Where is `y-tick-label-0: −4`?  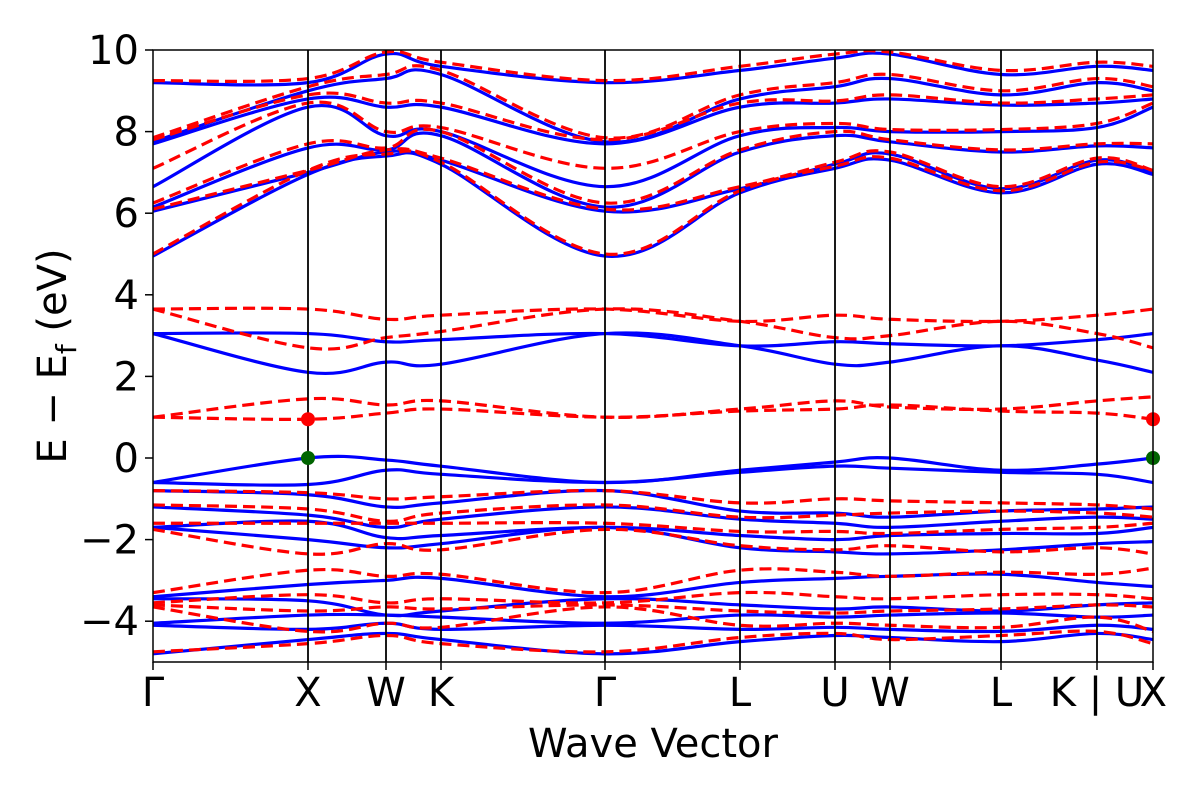 y-tick-label-0: −4 is located at coordinates (109, 622).